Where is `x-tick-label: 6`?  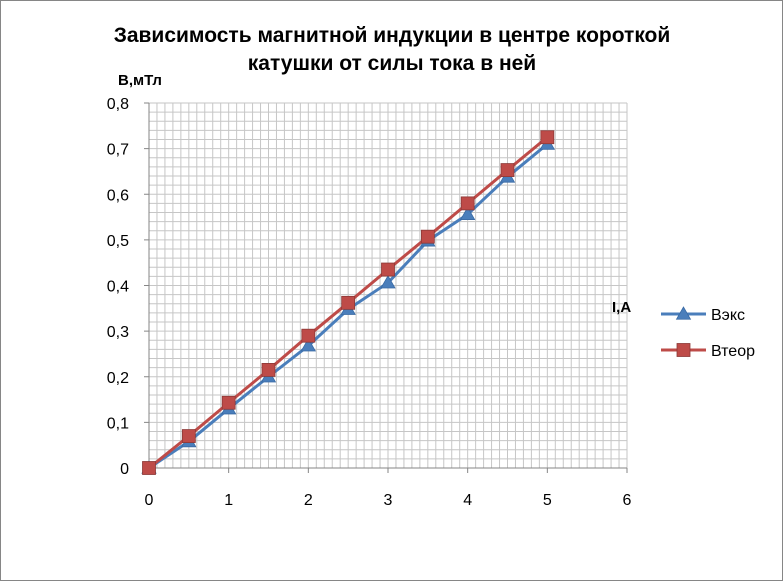
x-tick-label: 6 is located at coordinates (627, 500).